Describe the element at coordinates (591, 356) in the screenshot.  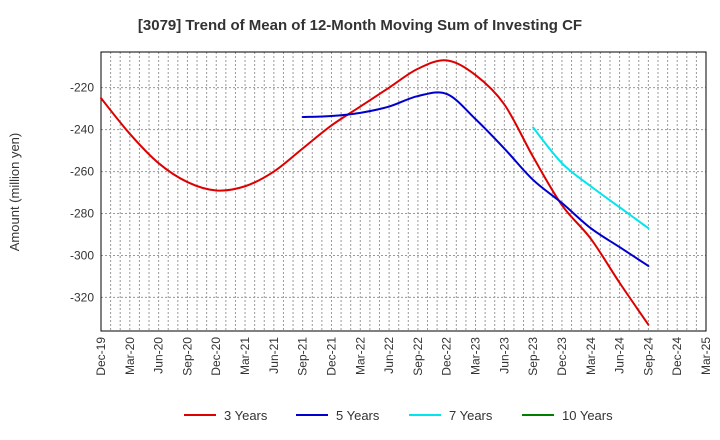
I see `x-tick-label: Mar-24` at that location.